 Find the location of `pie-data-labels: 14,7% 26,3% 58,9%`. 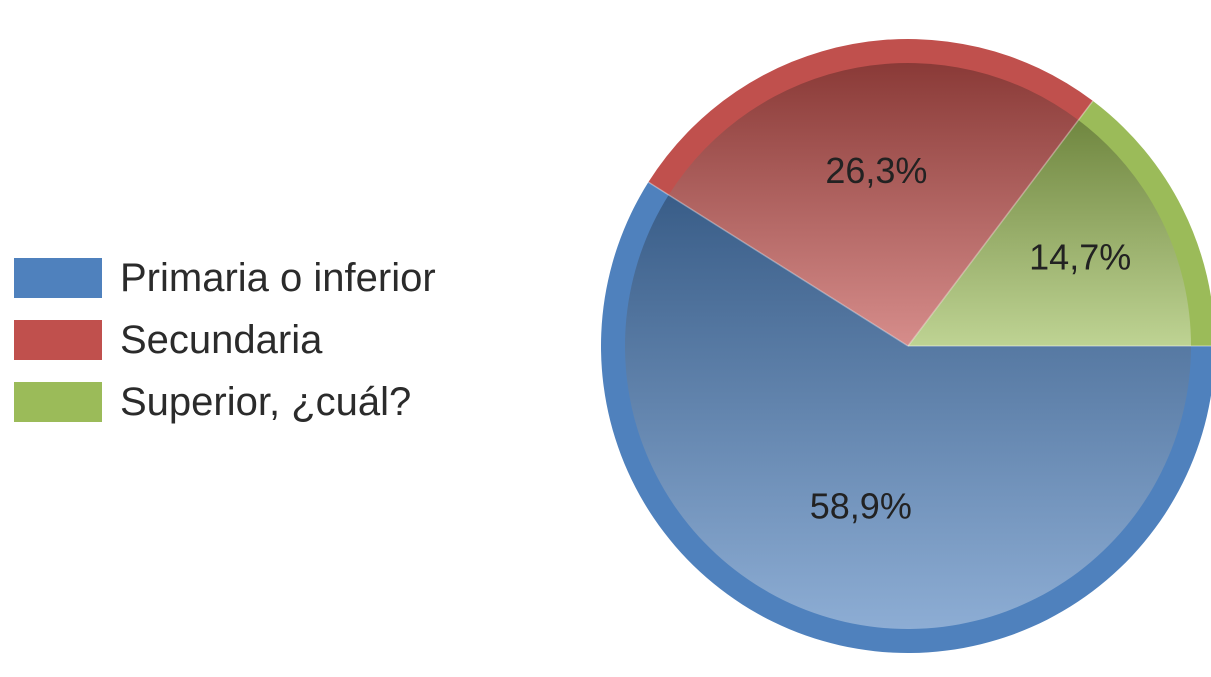

pie-data-labels: 14,7% 26,3% 58,9% is located at coordinates (970, 338).